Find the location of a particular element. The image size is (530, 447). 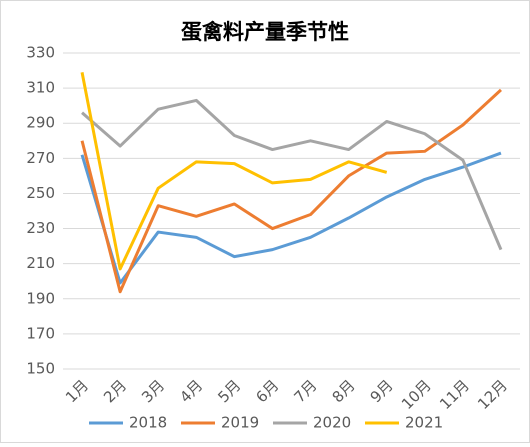

y-tick-label: 170 is located at coordinates (40, 333).